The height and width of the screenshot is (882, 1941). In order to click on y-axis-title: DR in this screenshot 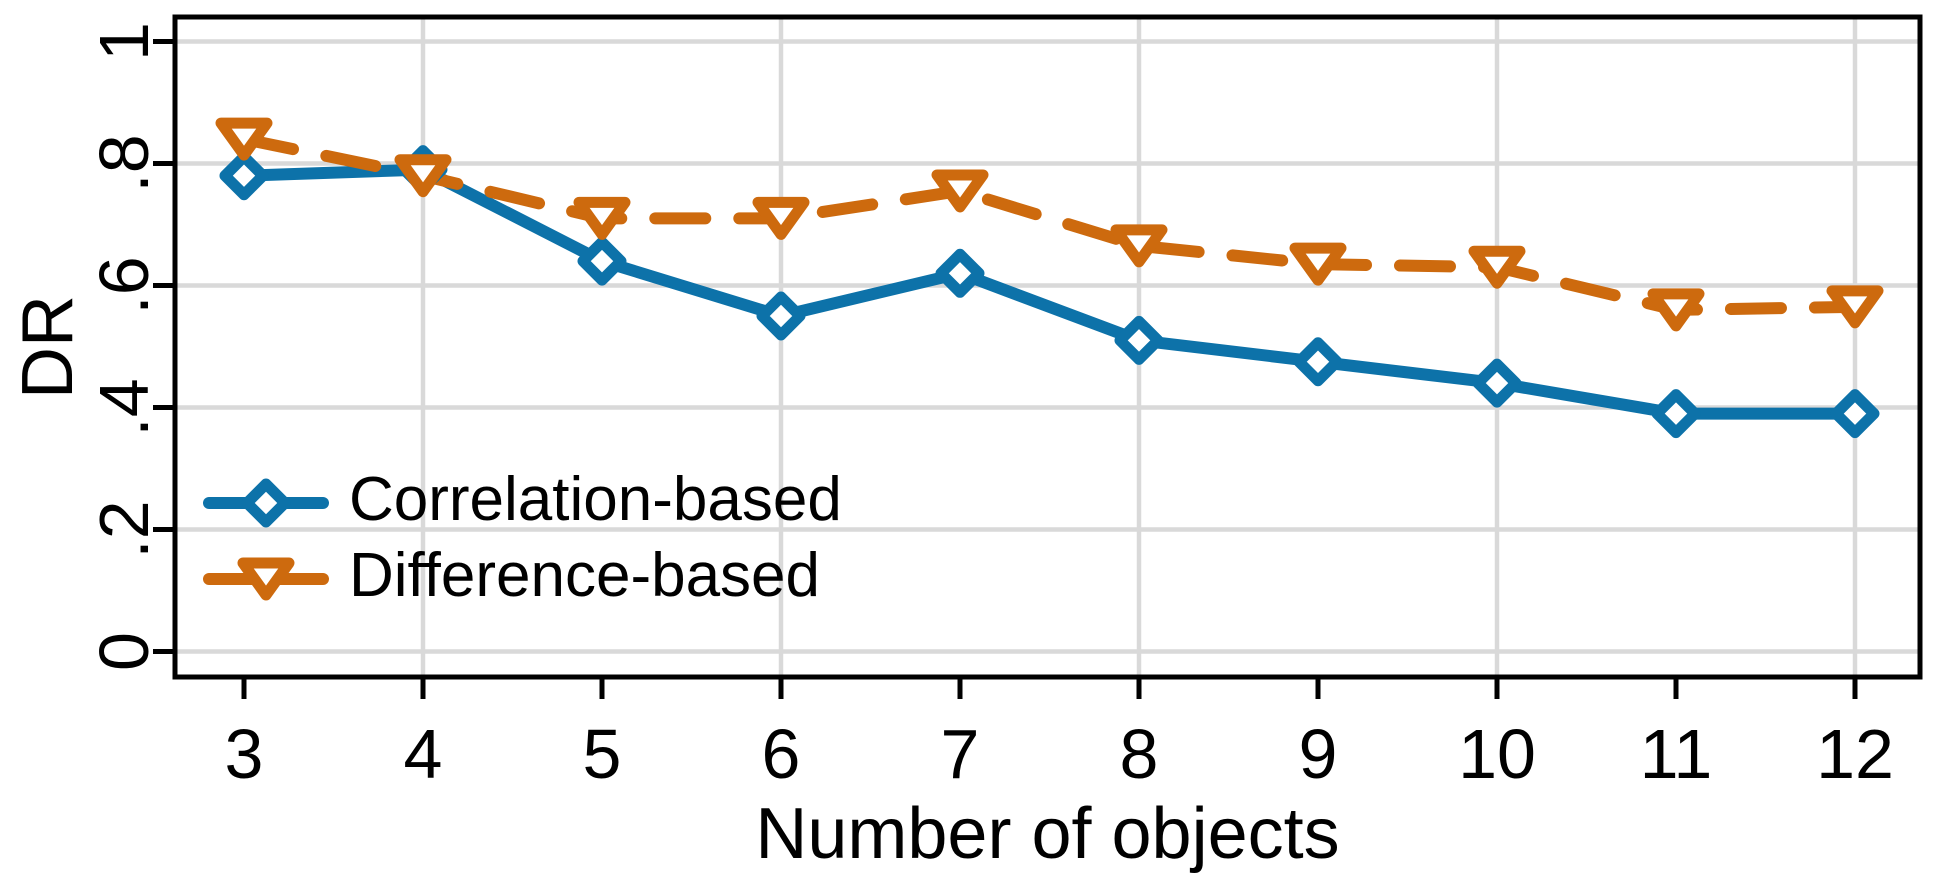, I will do `click(48, 347)`.